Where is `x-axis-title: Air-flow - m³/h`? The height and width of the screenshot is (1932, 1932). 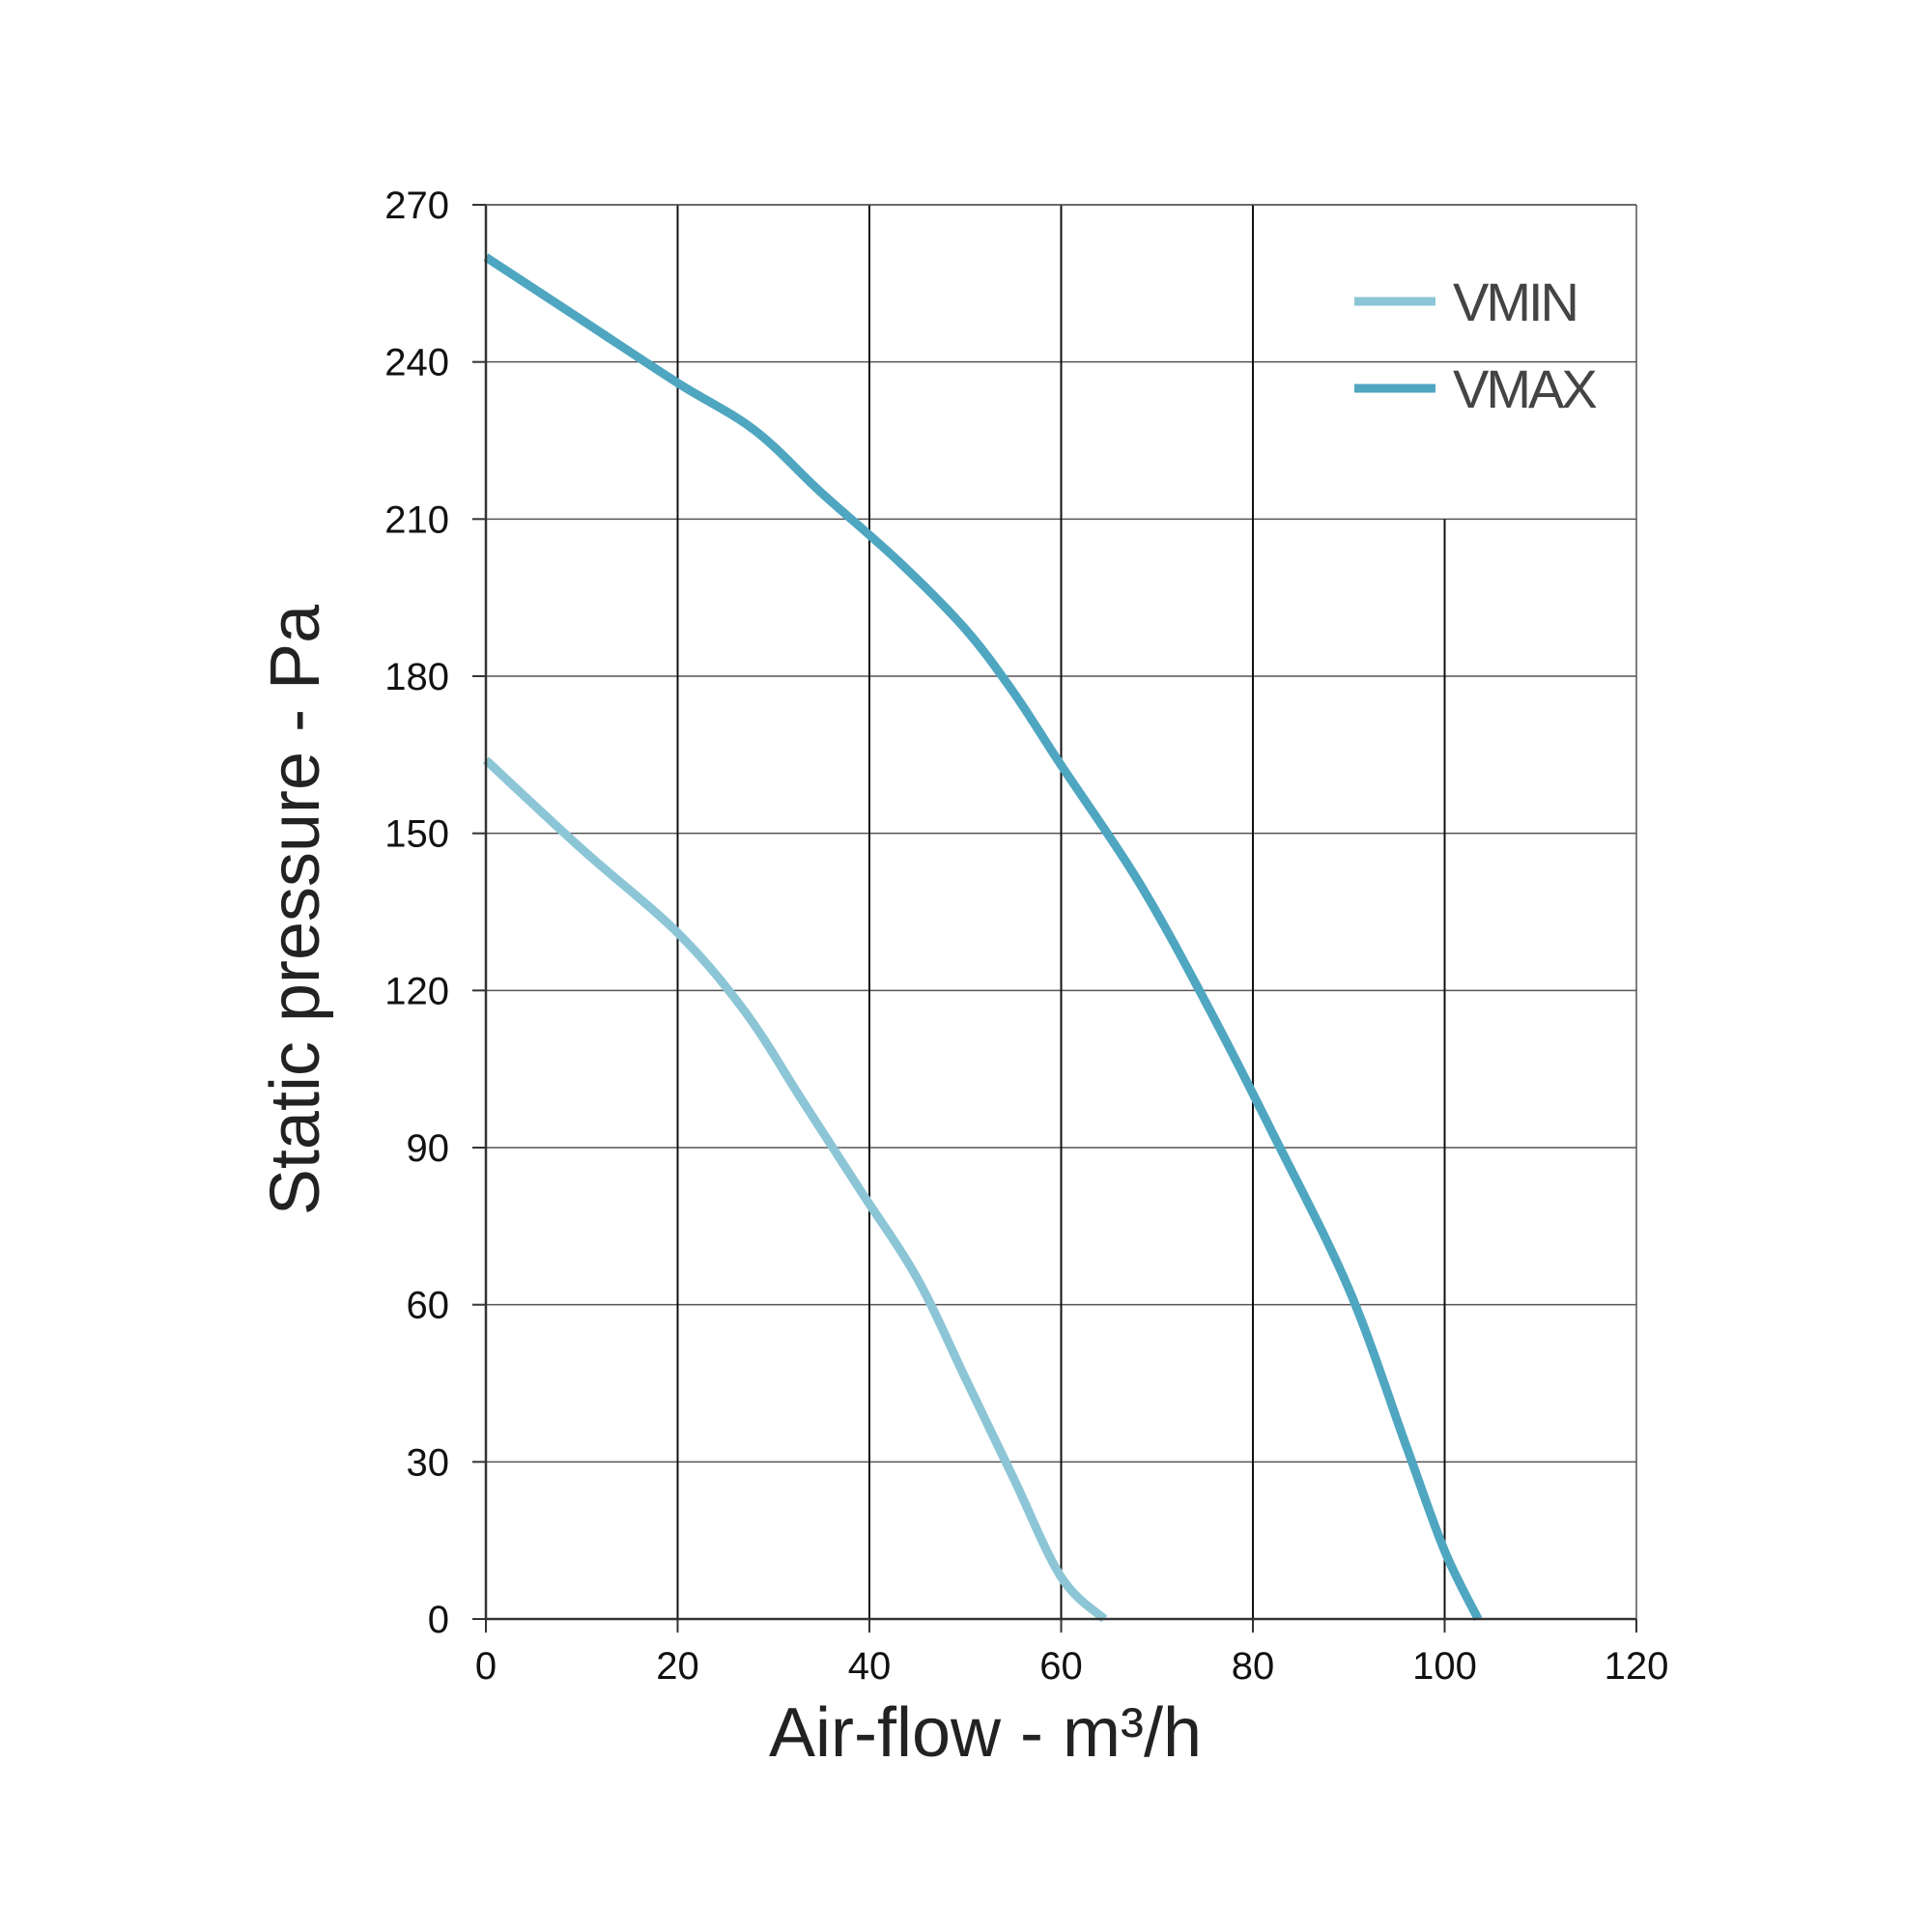 x-axis-title: Air-flow - m³/h is located at coordinates (985, 1733).